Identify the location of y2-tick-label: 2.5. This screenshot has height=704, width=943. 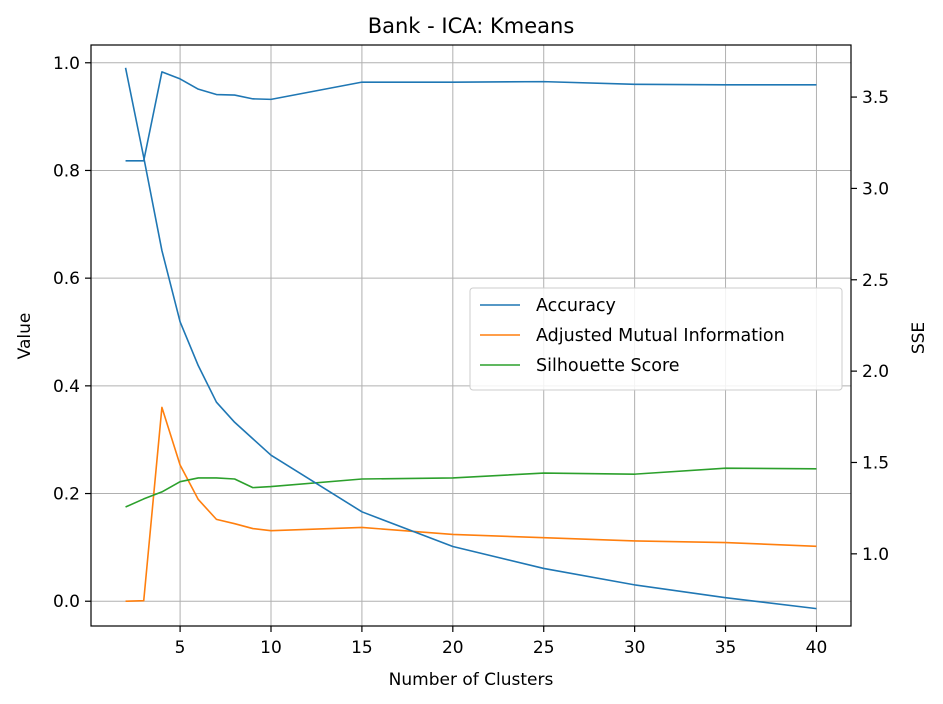
(875, 281).